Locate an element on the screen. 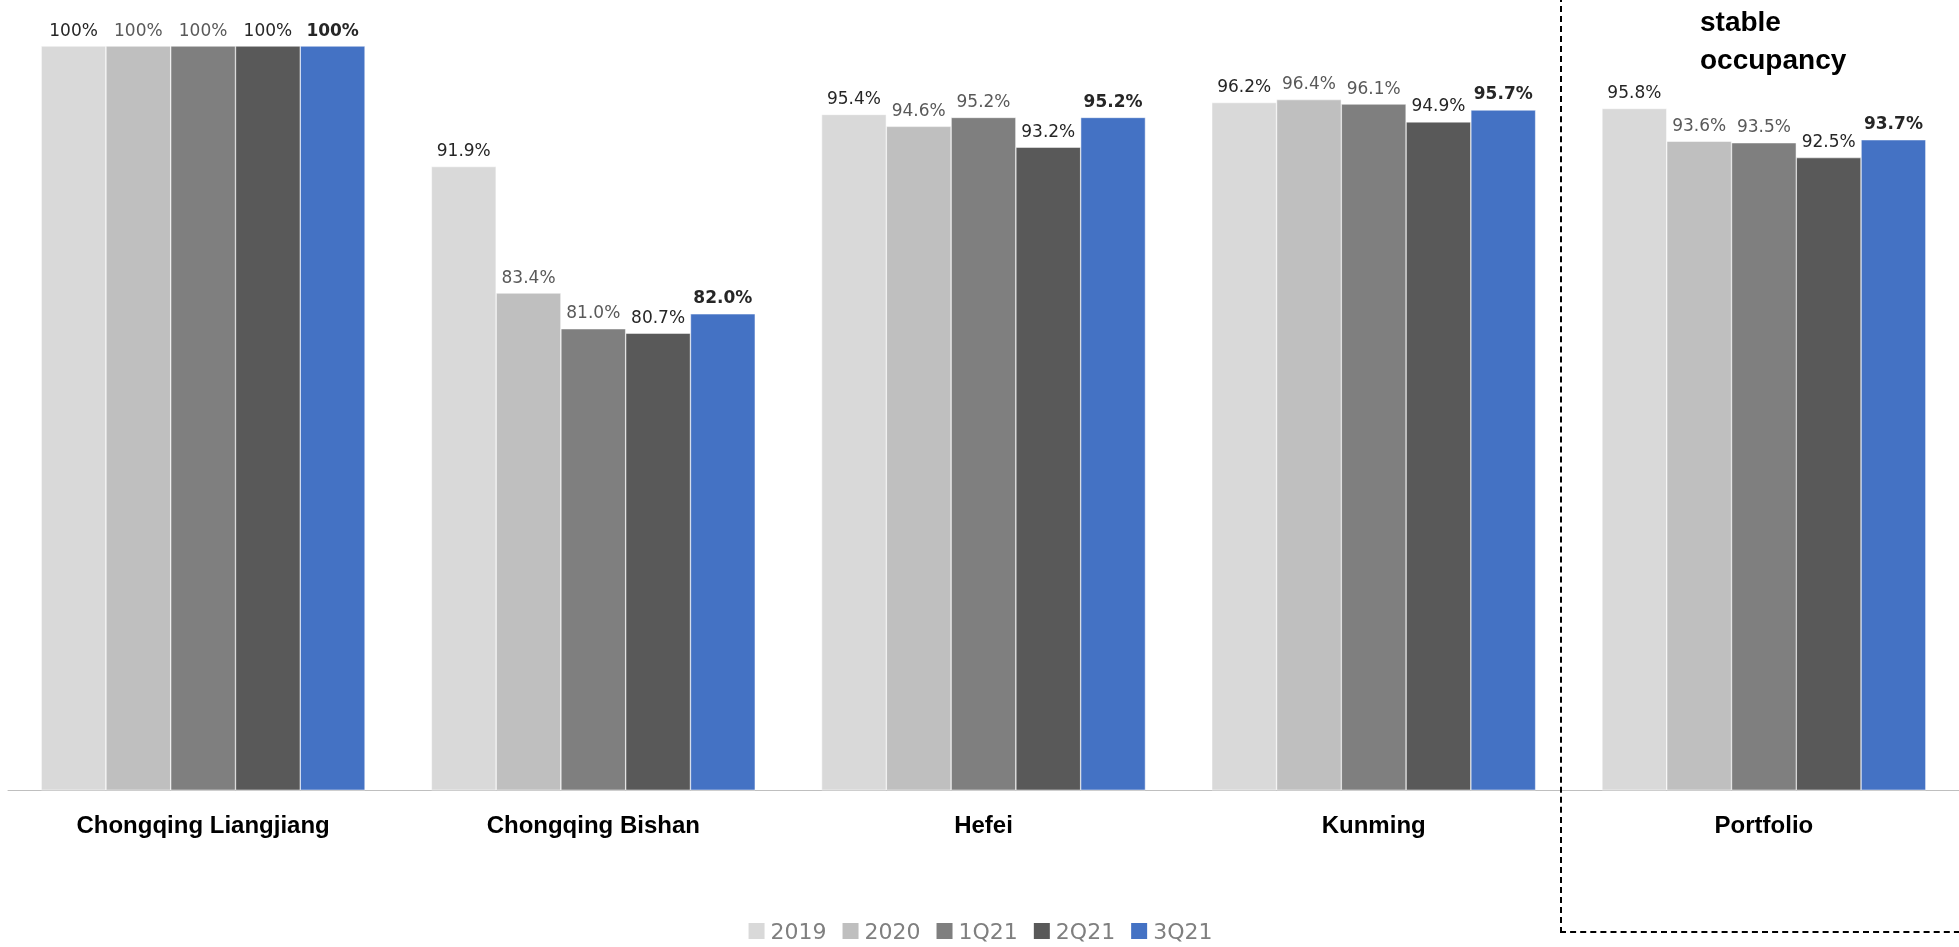 The width and height of the screenshot is (1959, 947). x-tick-label: Hefei is located at coordinates (983, 824).